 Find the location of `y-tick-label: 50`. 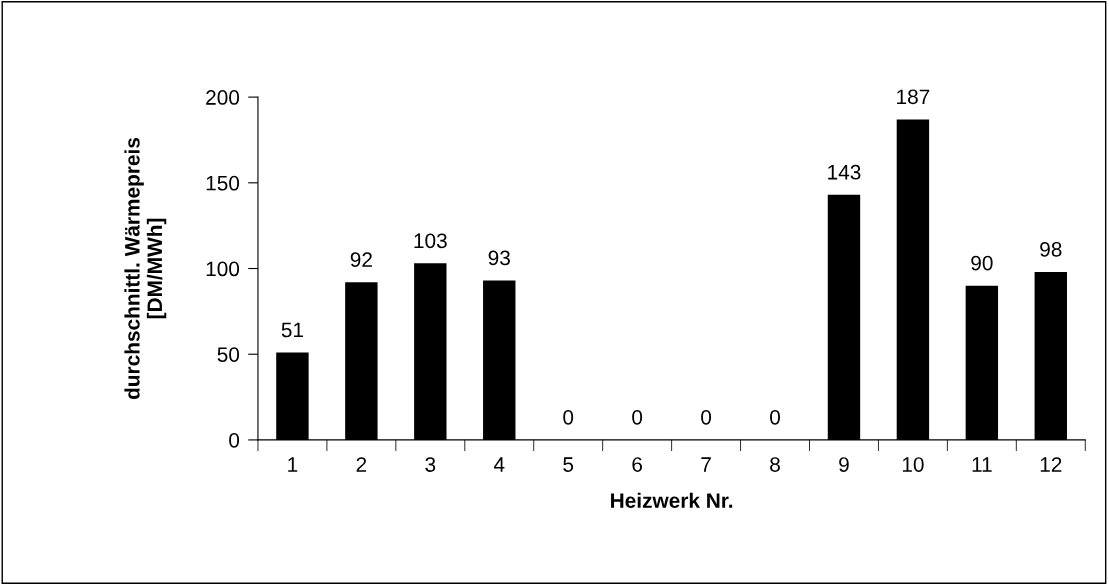

y-tick-label: 50 is located at coordinates (228, 354).